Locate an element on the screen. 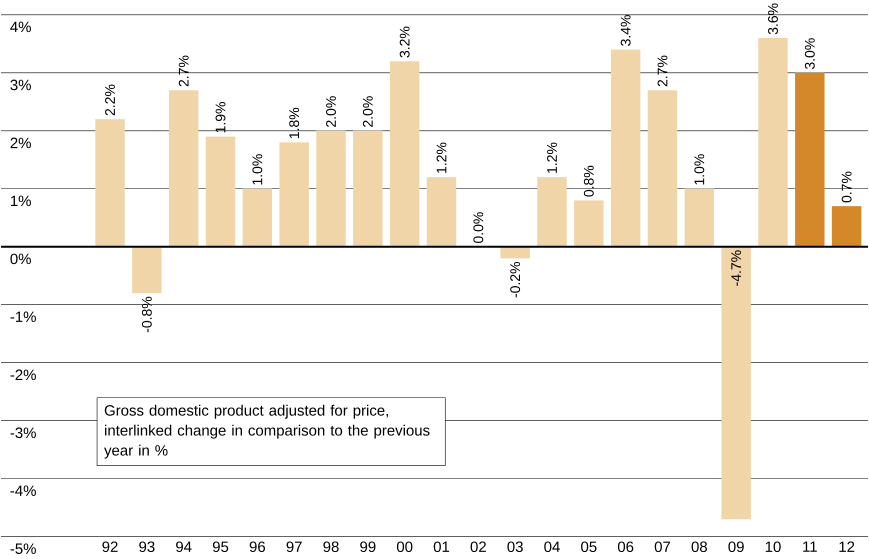  data-label: 3.2% is located at coordinates (405, 42).